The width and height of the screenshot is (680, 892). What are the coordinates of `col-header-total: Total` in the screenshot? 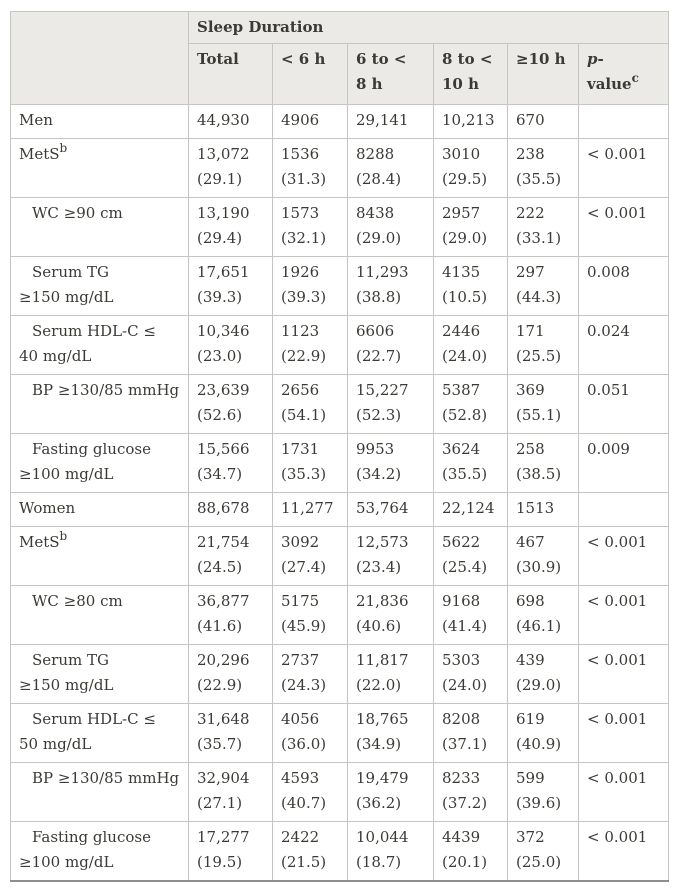 It's located at (230, 74).